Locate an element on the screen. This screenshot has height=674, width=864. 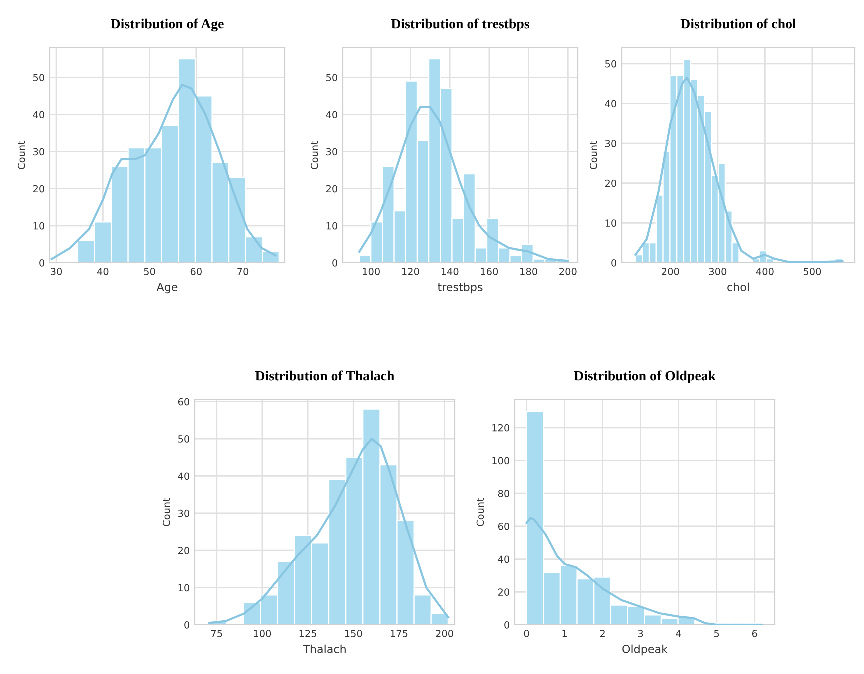
x-tick-label: 3 is located at coordinates (641, 634).